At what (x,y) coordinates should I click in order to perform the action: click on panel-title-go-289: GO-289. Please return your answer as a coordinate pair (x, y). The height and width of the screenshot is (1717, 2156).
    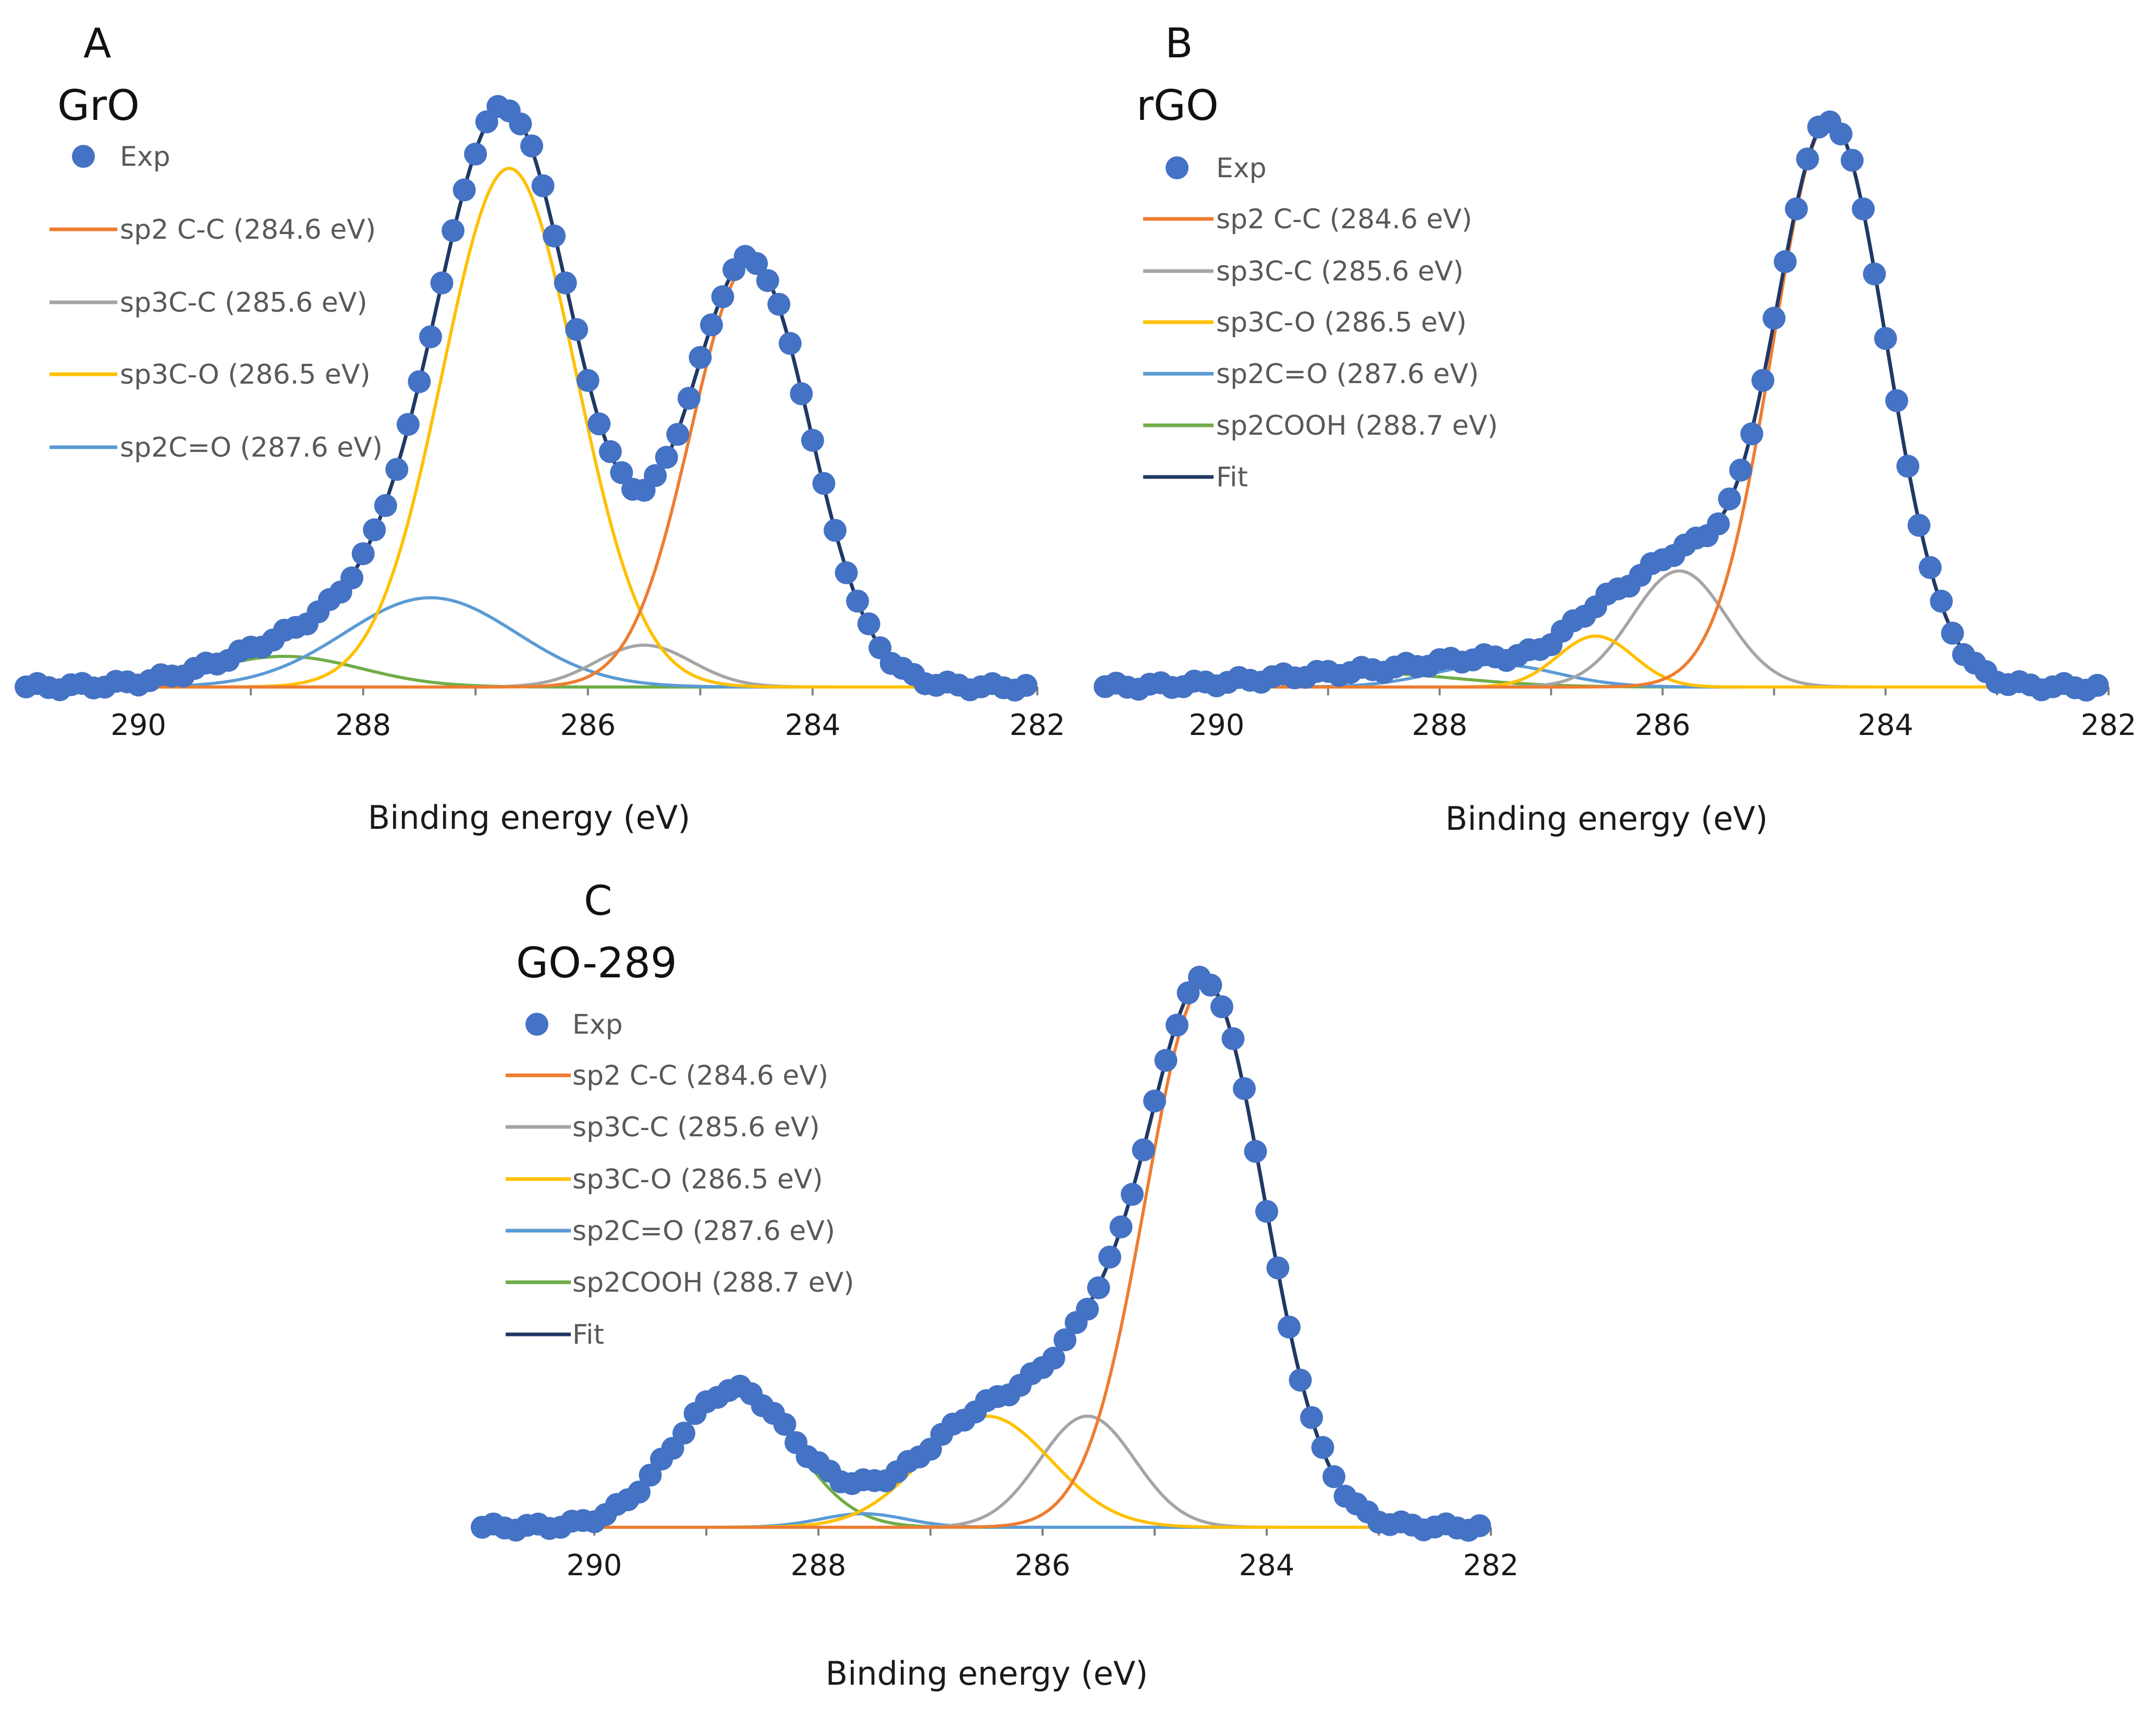
    Looking at the image, I should click on (596, 963).